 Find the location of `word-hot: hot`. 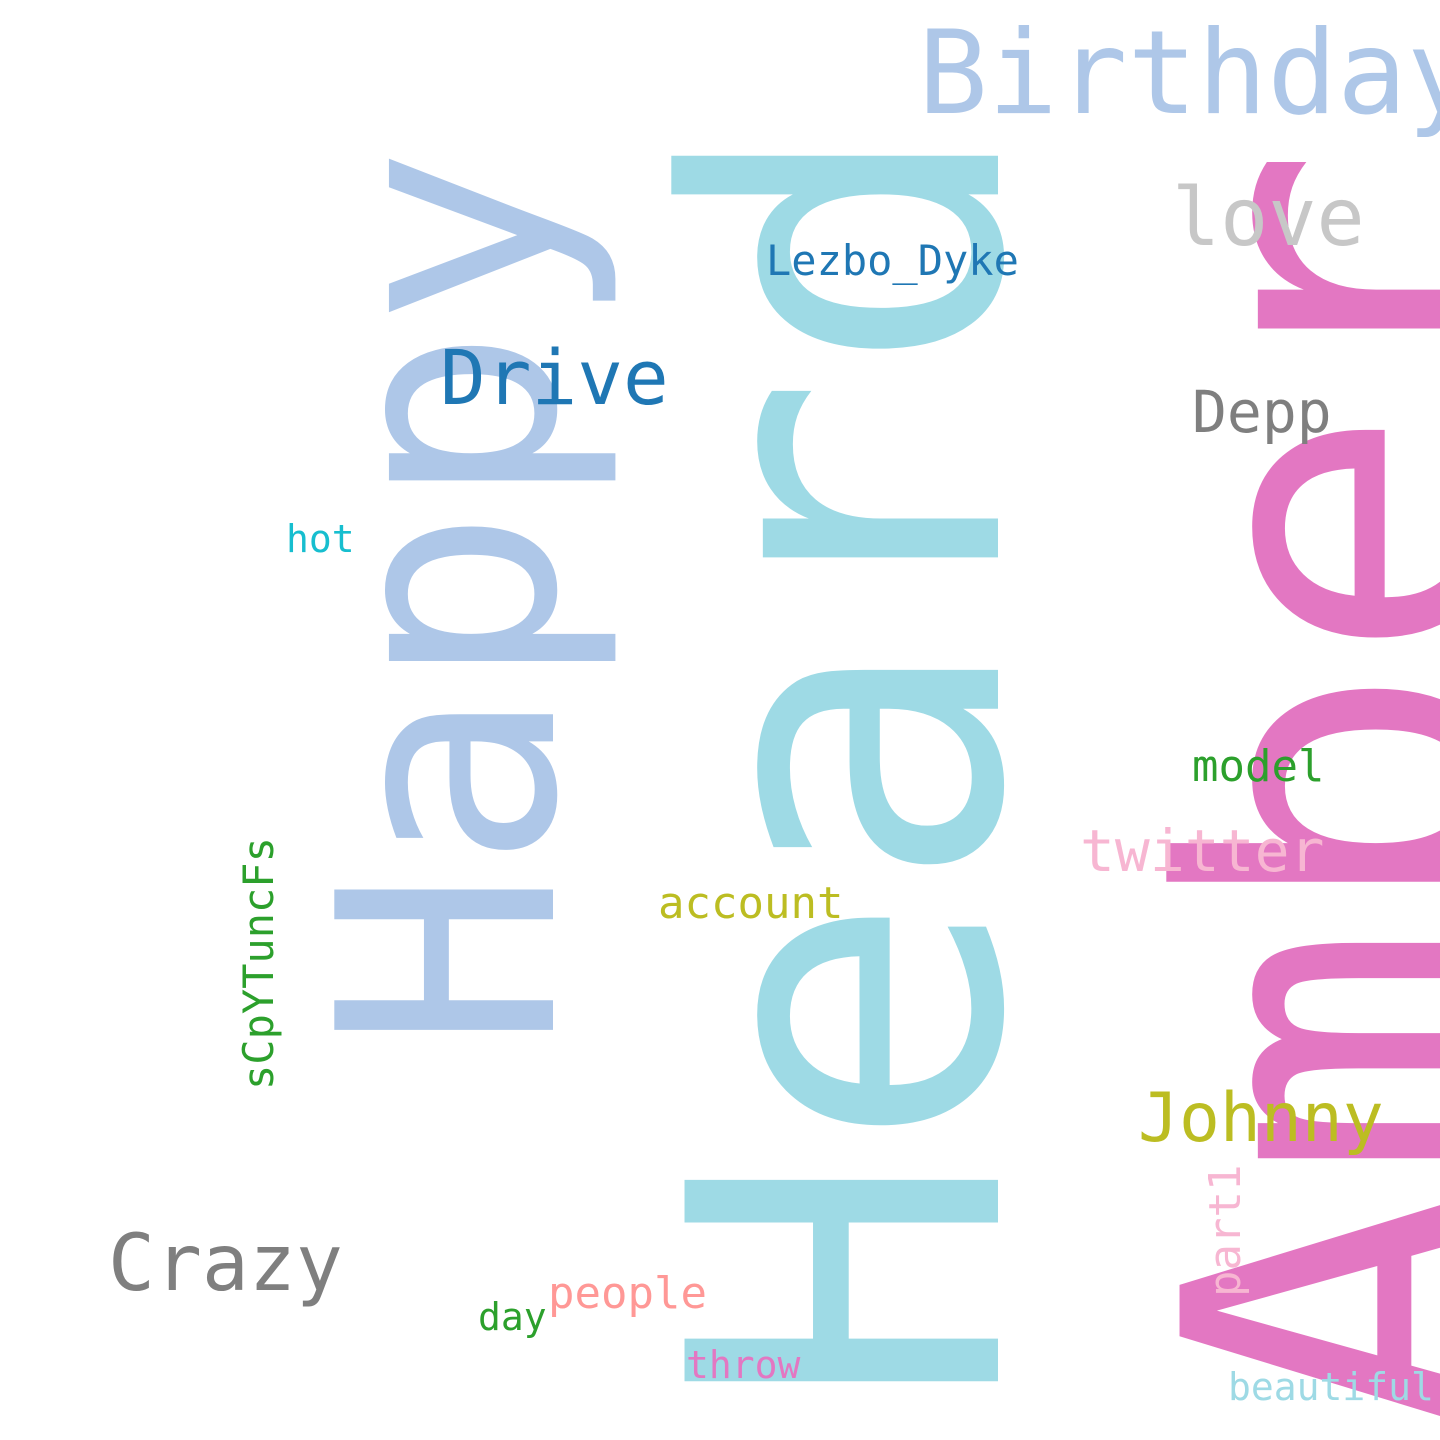

word-hot: hot is located at coordinates (320, 539).